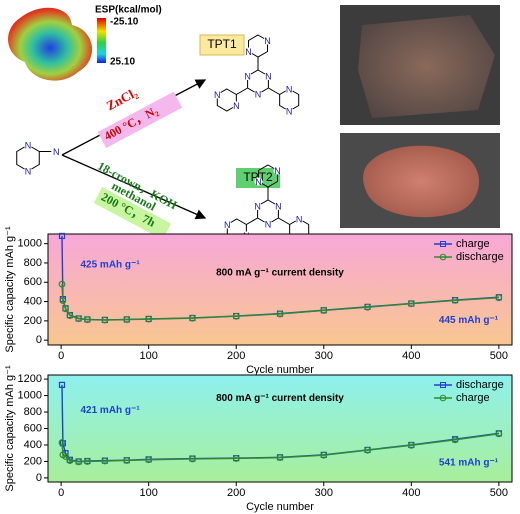 The height and width of the screenshot is (514, 520). What do you see at coordinates (280, 398) in the screenshot?
I see `annotation: 800 mA g⁻¹ current density` at bounding box center [280, 398].